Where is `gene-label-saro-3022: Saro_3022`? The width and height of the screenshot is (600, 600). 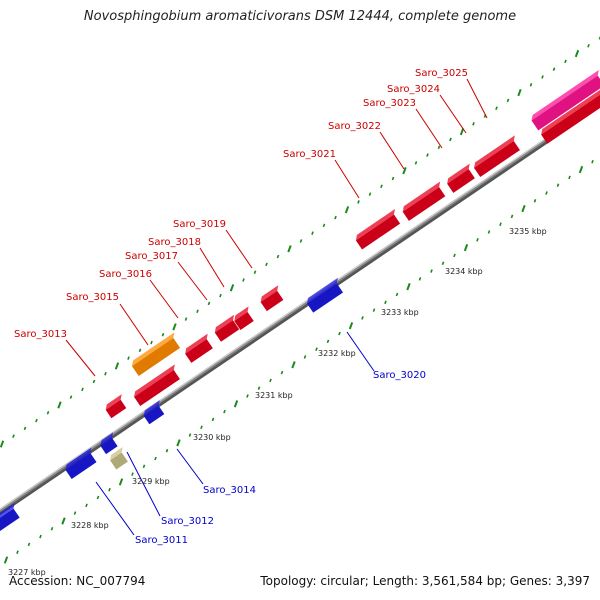
gene-label-saro-3022: Saro_3022 is located at coordinates (354, 126).